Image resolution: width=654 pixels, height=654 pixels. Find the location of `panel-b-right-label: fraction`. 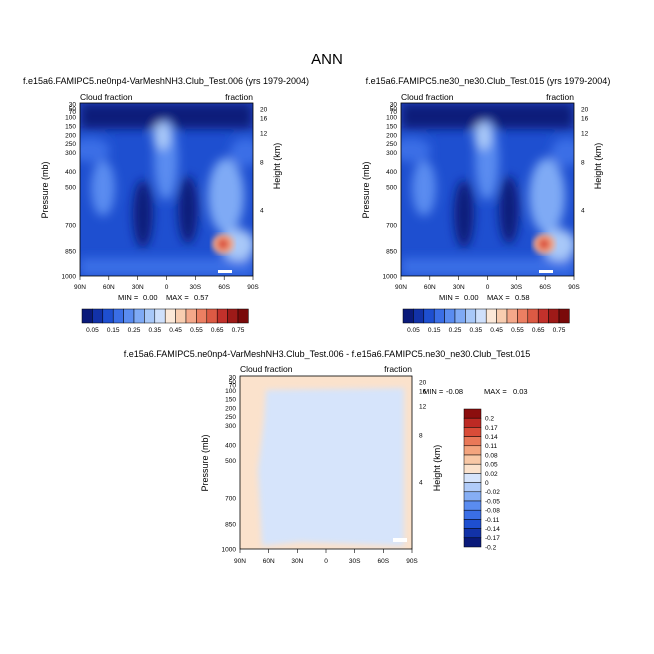

panel-b-right-label: fraction is located at coordinates (560, 97).